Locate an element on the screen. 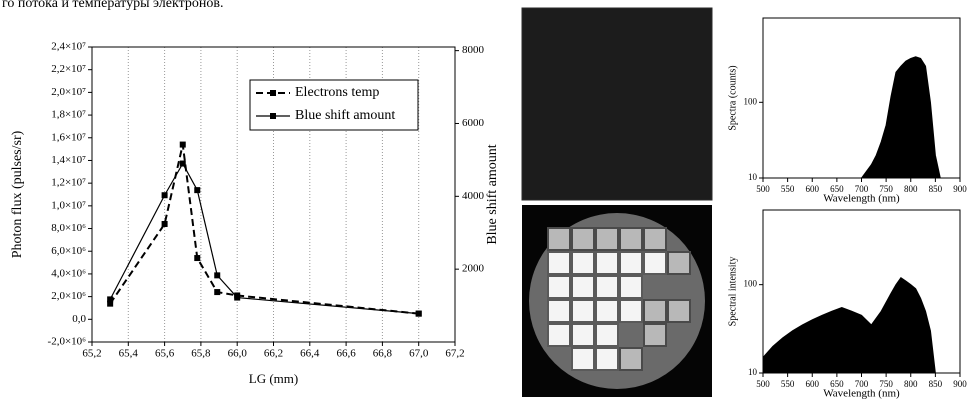 The height and width of the screenshot is (401, 974). legend-label: Electrons temp is located at coordinates (337, 92).